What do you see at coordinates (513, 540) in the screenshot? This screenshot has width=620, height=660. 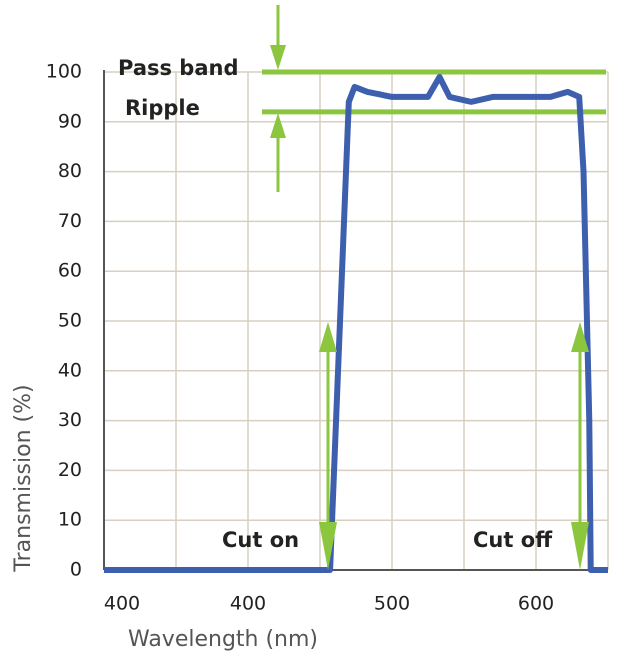 I see `annotation: Cut off` at bounding box center [513, 540].